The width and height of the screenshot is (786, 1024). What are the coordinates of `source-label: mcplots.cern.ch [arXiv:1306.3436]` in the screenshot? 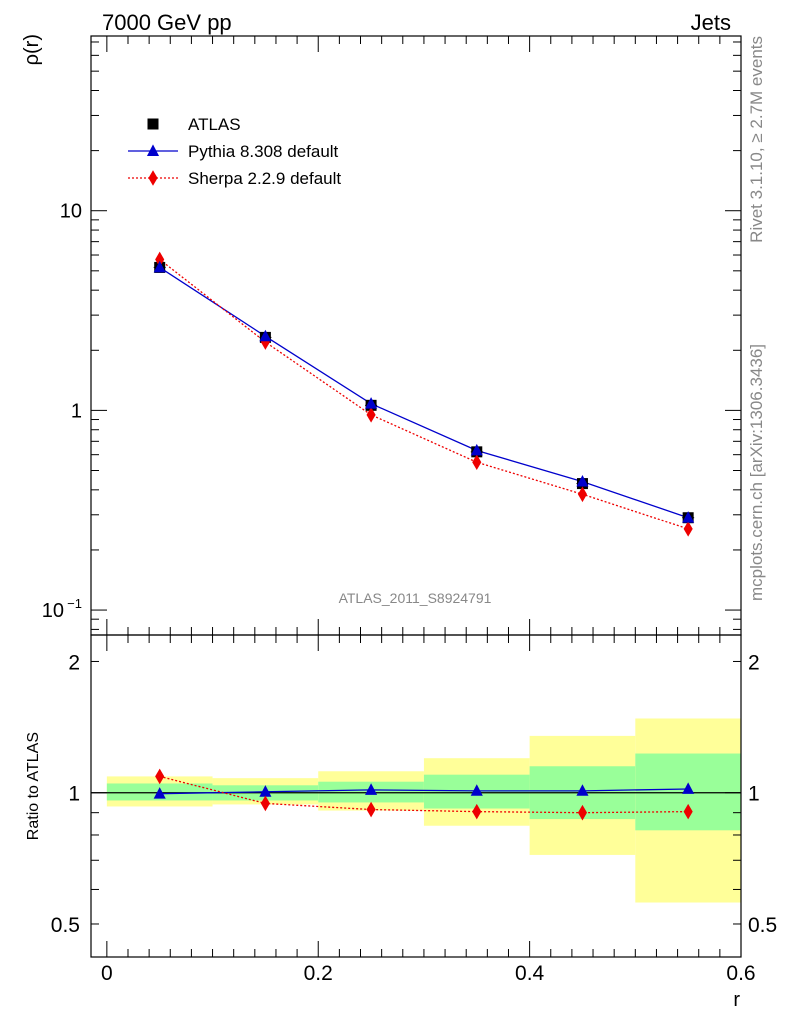 It's located at (756, 472).